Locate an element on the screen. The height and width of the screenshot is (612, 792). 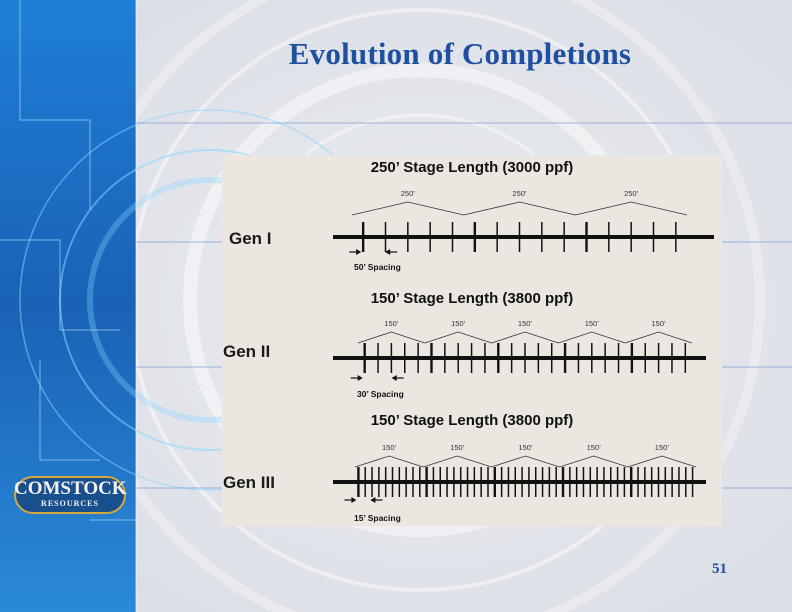
gen1-label: Gen I is located at coordinates (250, 238).